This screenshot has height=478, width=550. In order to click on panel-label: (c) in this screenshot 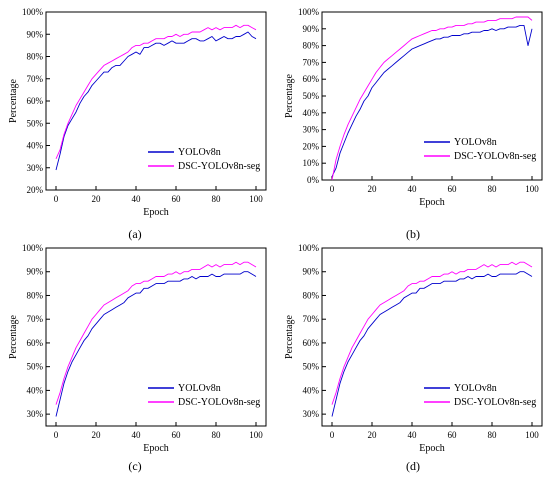, I will do `click(134, 466)`.